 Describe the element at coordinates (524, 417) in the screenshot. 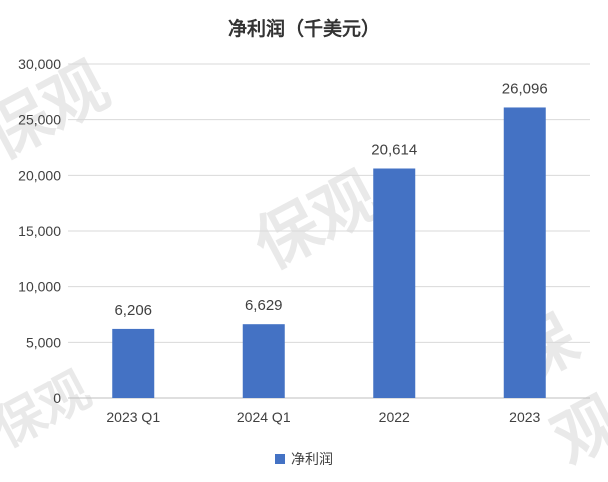

I see `x-tick-label: 2023` at that location.